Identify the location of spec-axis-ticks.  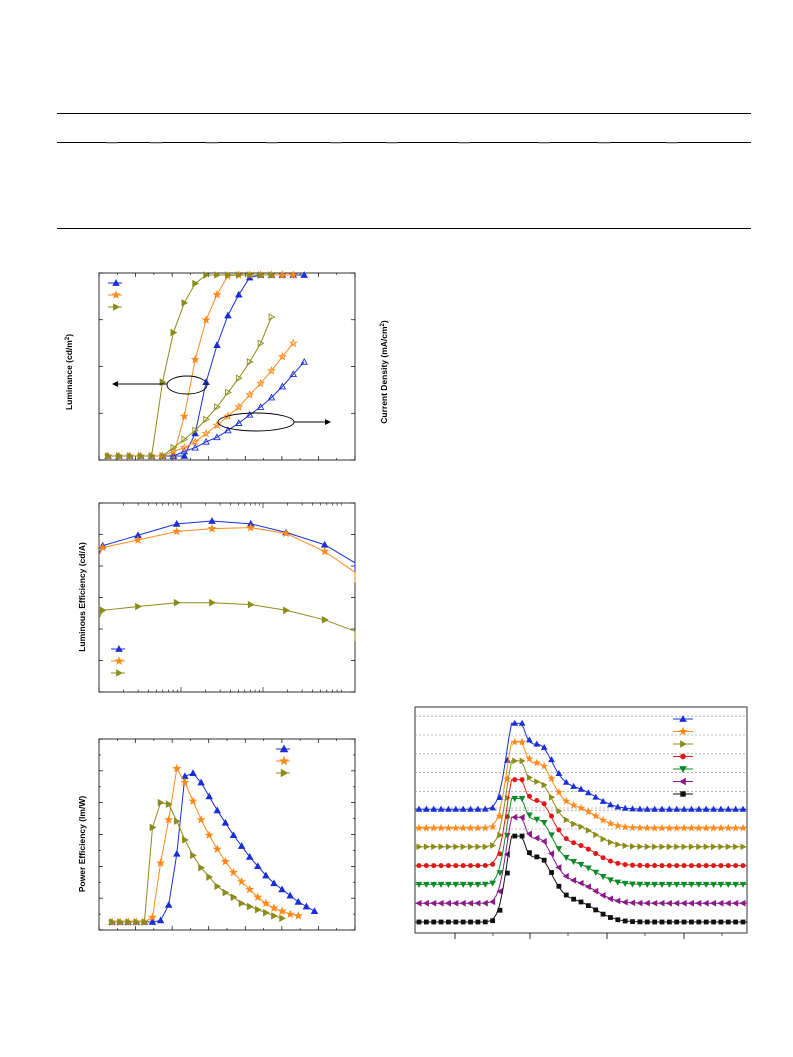
(588, 936).